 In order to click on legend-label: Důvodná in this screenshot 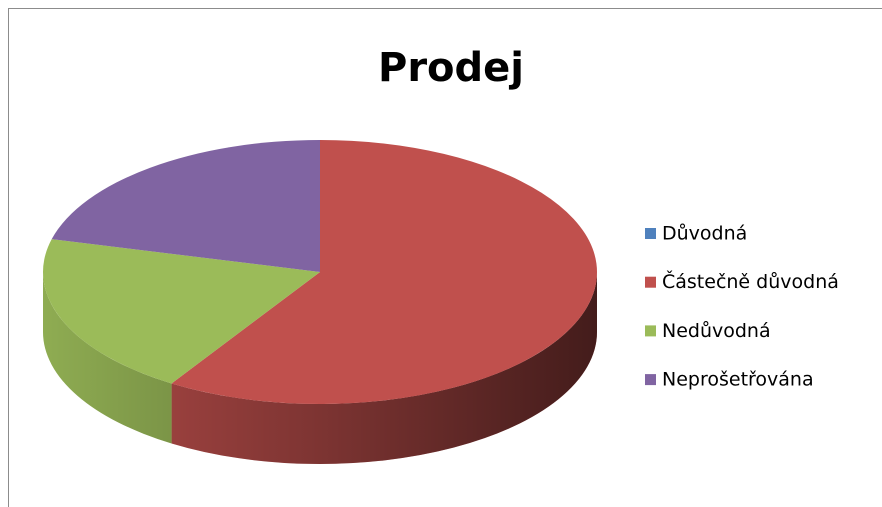, I will do `click(704, 234)`.